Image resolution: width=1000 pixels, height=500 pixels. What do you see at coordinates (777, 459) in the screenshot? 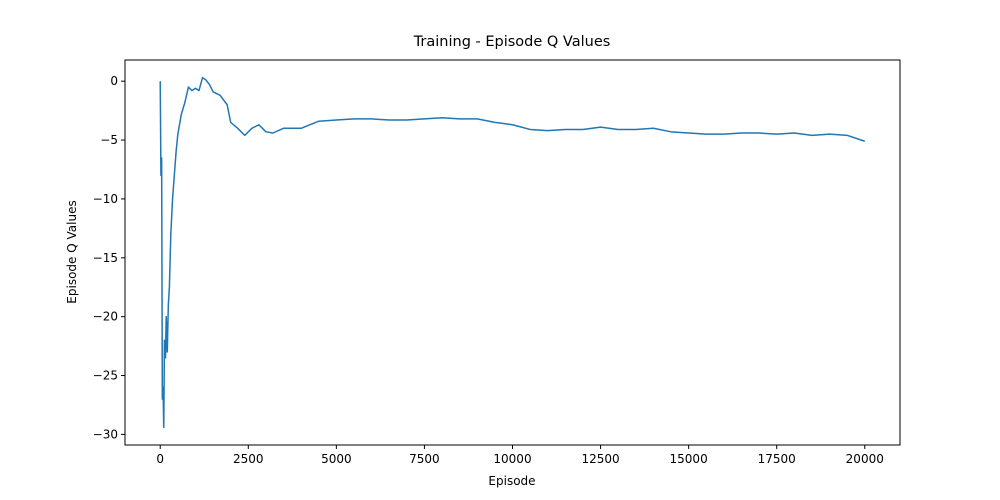
I see `x-tick-label: 17500` at bounding box center [777, 459].